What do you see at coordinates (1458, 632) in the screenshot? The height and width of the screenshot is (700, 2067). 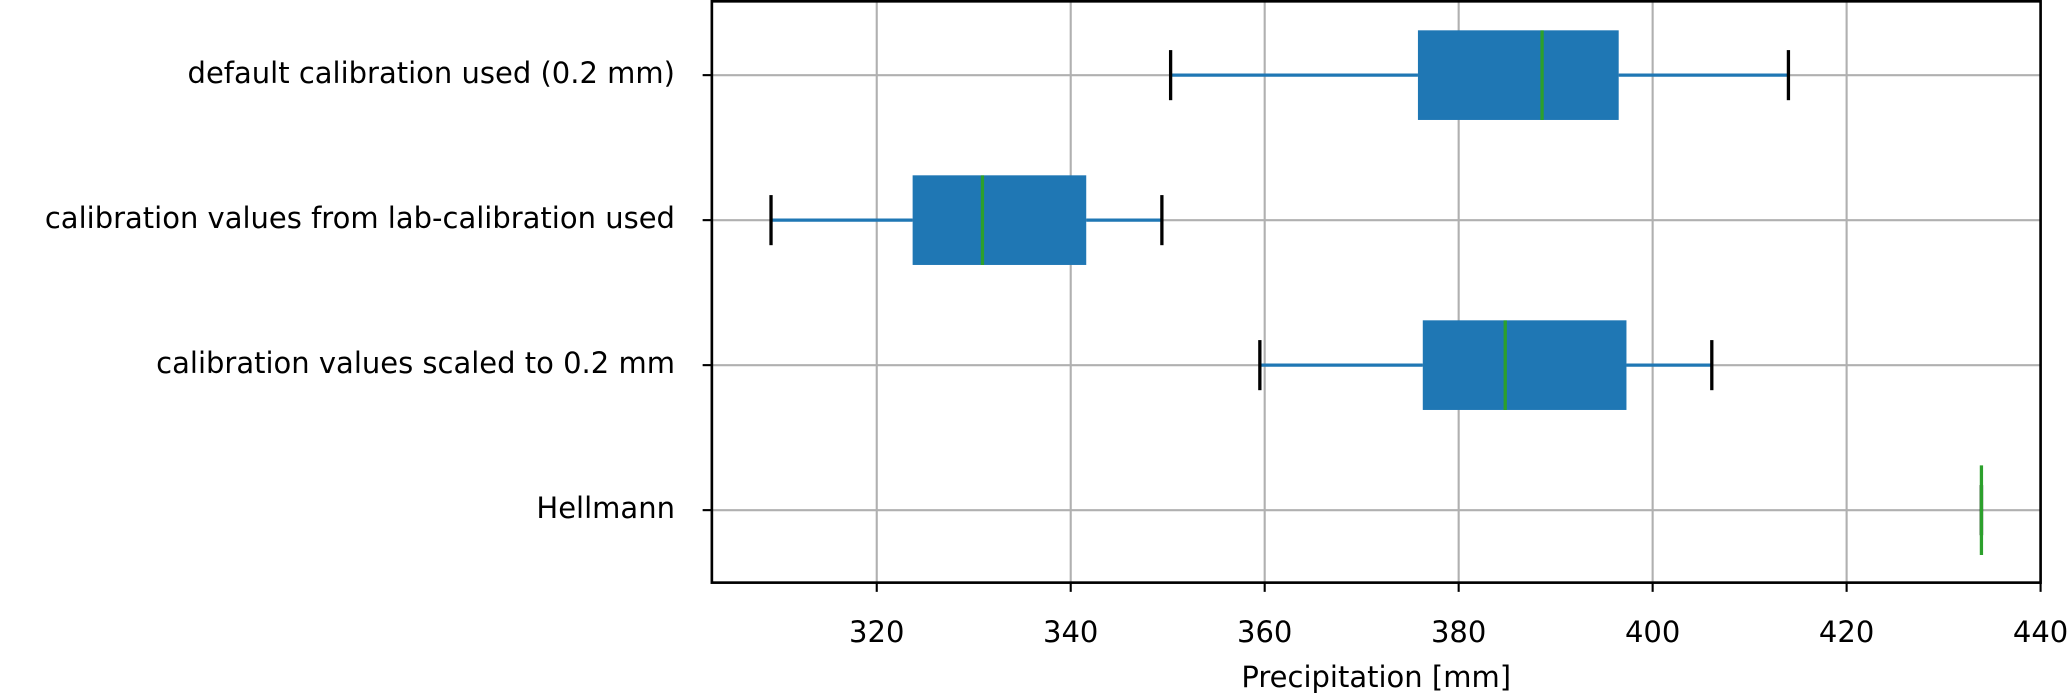 I see `x-tick-label: 380` at bounding box center [1458, 632].